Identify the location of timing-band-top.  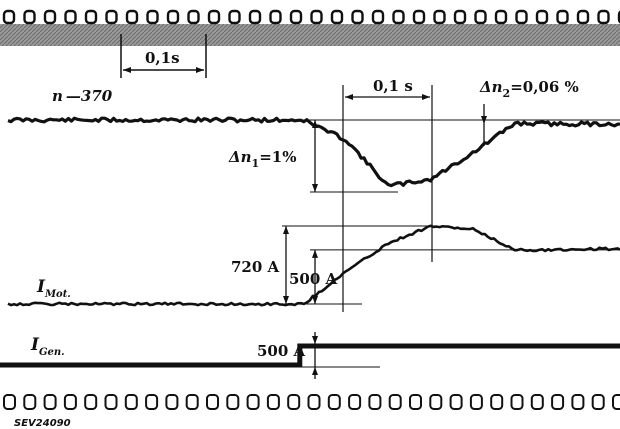
(310, 27).